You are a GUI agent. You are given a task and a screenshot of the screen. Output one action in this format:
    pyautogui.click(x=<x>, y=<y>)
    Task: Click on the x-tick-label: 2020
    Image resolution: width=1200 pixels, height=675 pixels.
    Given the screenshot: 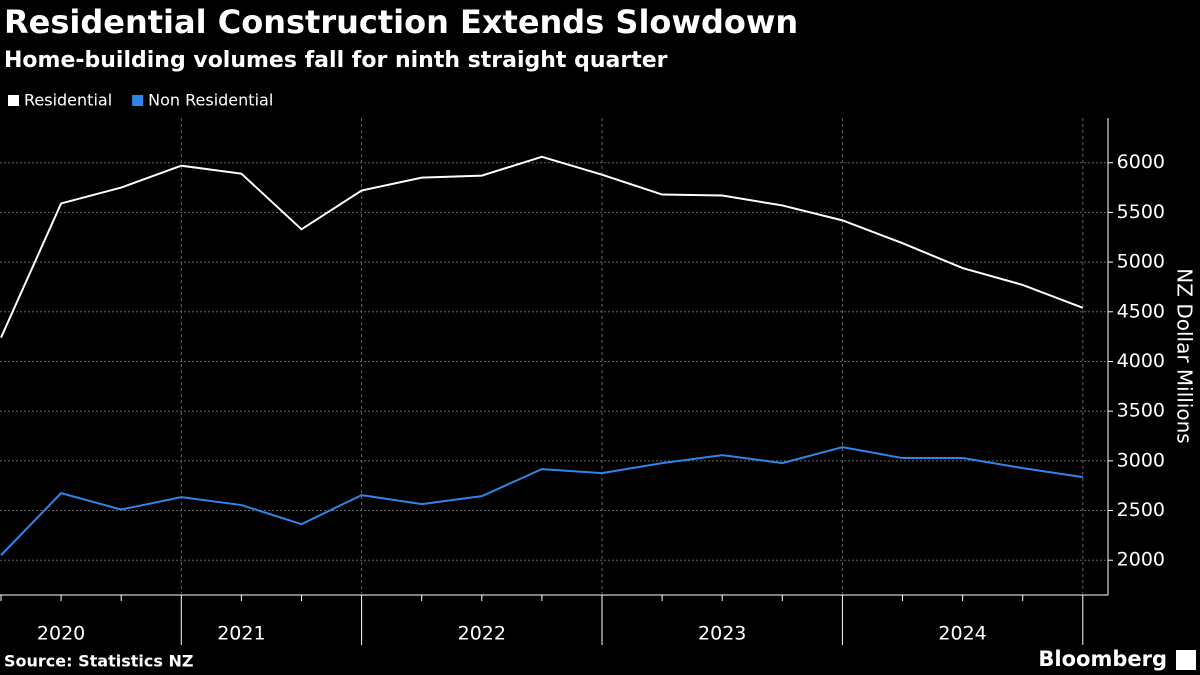 What is the action you would take?
    pyautogui.click(x=61, y=634)
    